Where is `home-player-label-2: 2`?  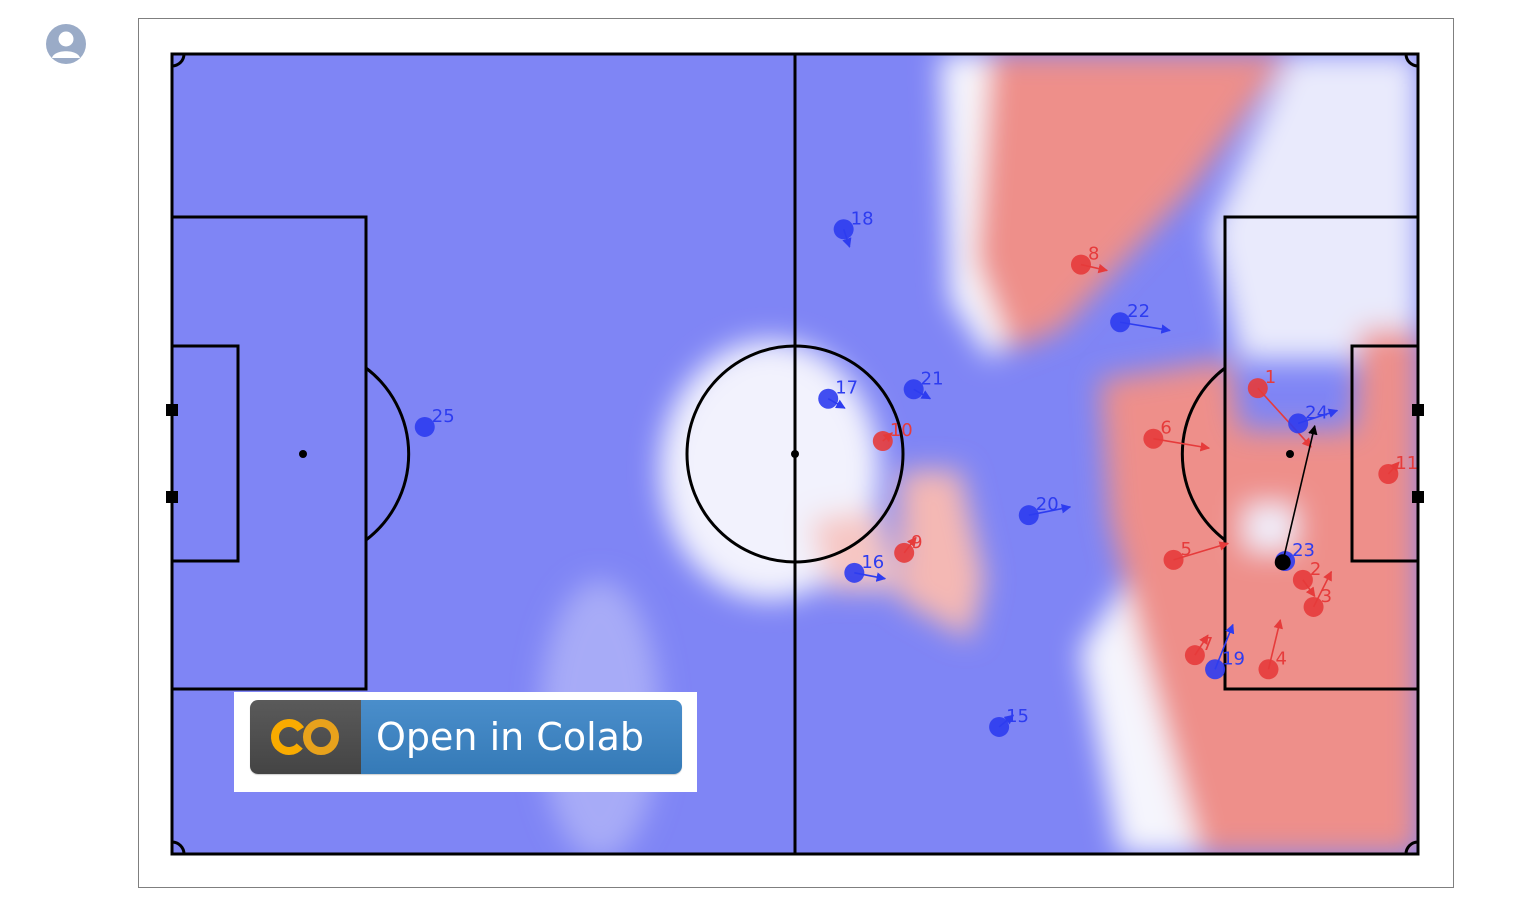
home-player-label-2: 2 is located at coordinates (1315, 569).